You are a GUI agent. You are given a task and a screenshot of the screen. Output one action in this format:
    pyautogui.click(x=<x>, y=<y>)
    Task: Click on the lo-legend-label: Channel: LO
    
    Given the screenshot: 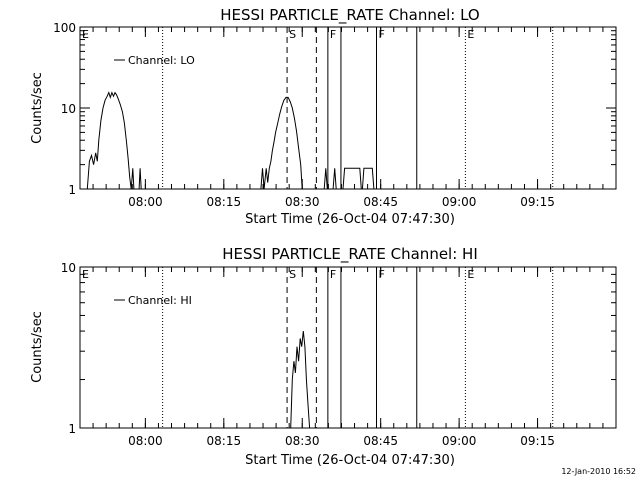 What is the action you would take?
    pyautogui.click(x=161, y=60)
    